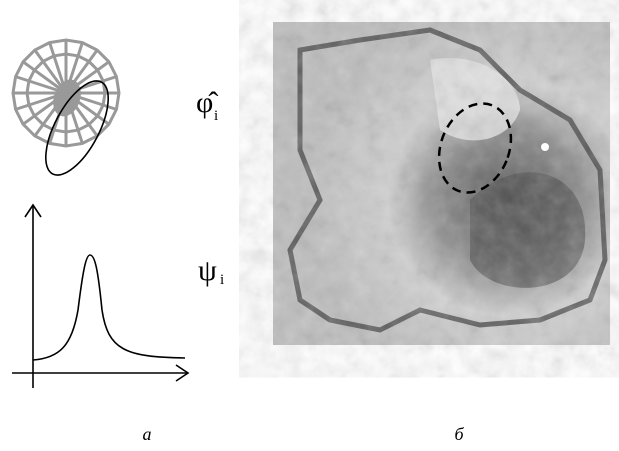 This screenshot has width=619, height=451. Describe the element at coordinates (216, 116) in the screenshot. I see `phi-index: i` at that location.